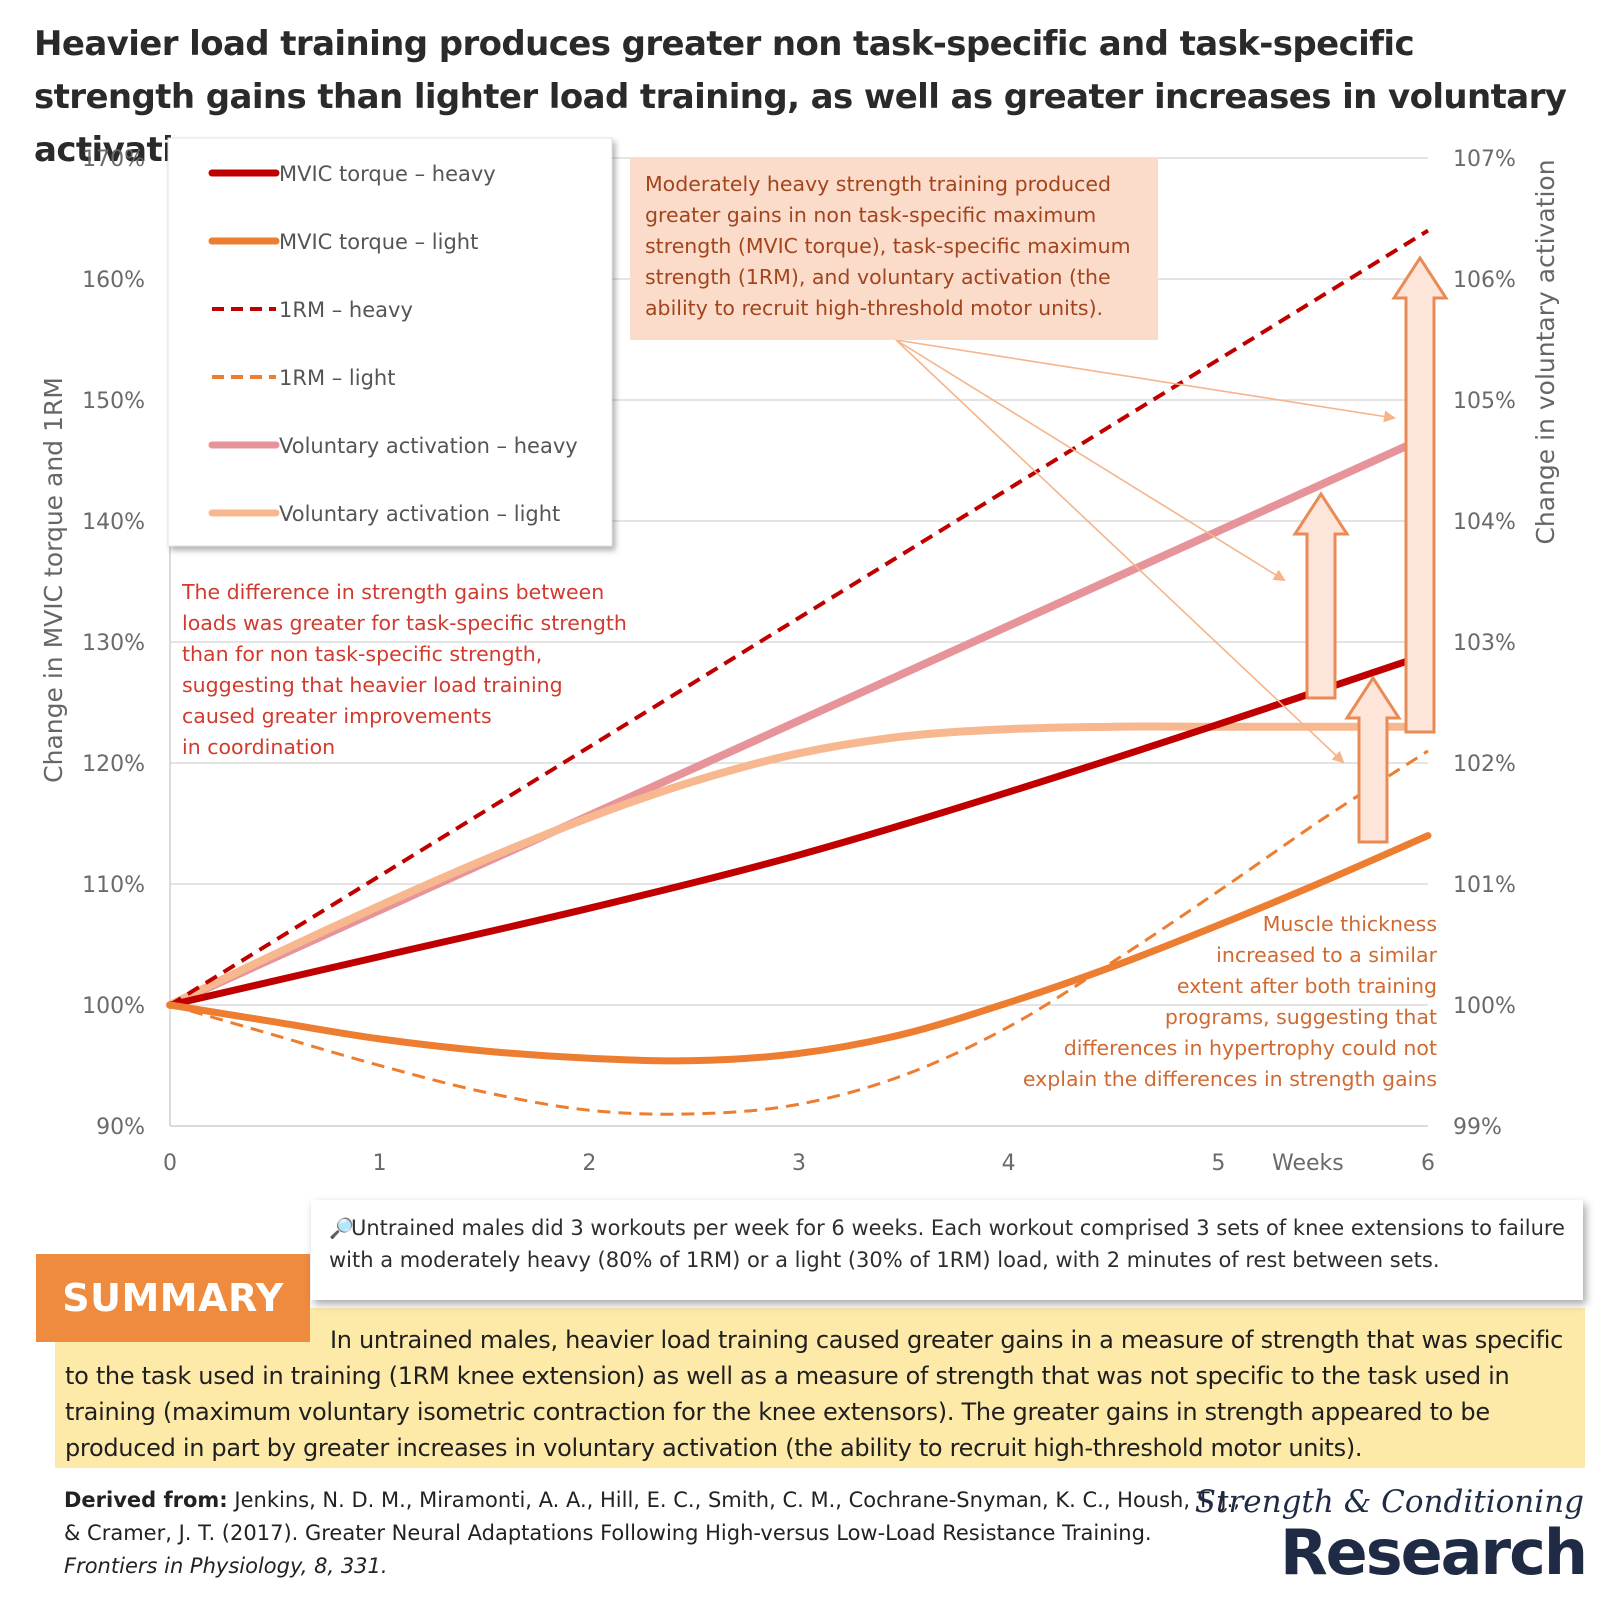 The width and height of the screenshot is (1600, 1600). Describe the element at coordinates (337, 716) in the screenshot. I see `annotation-left-line: caused greater improvements` at that location.